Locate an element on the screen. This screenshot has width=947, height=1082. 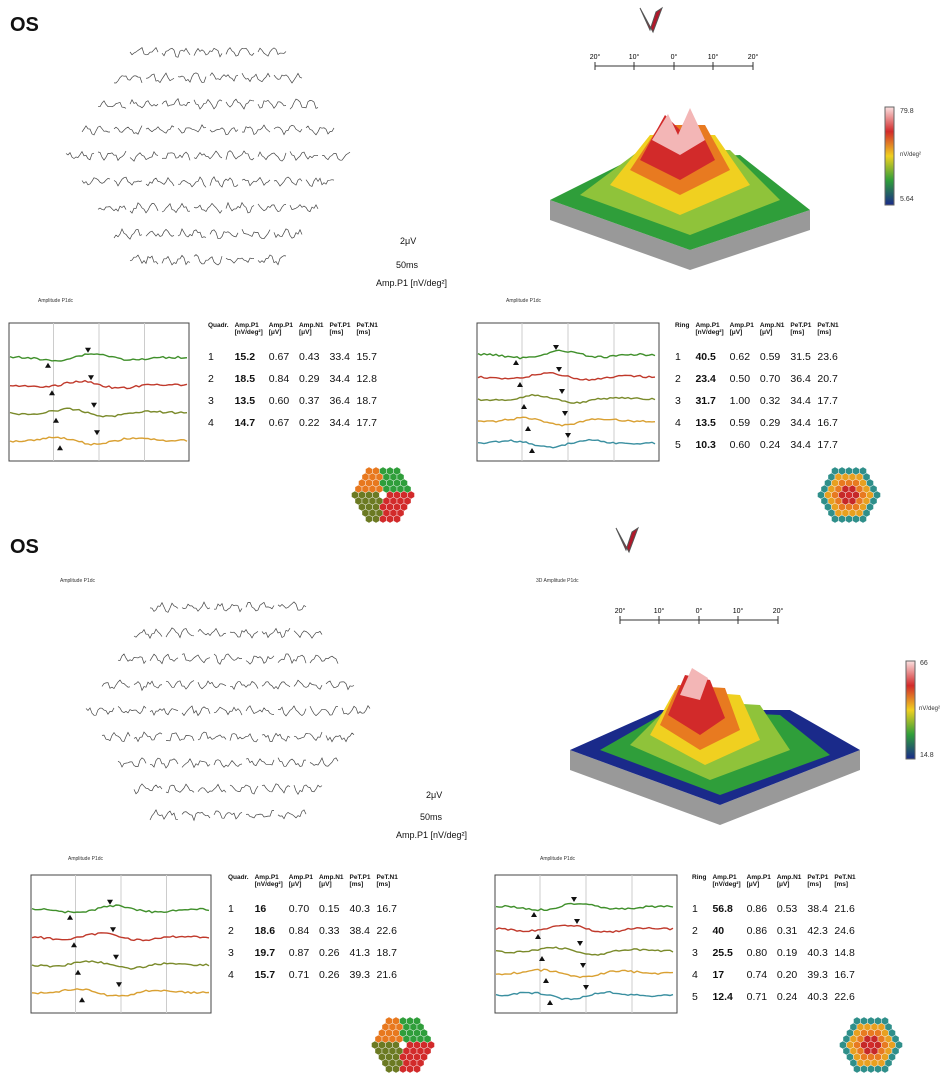
table-cell: 40 is located at coordinates (718, 931).